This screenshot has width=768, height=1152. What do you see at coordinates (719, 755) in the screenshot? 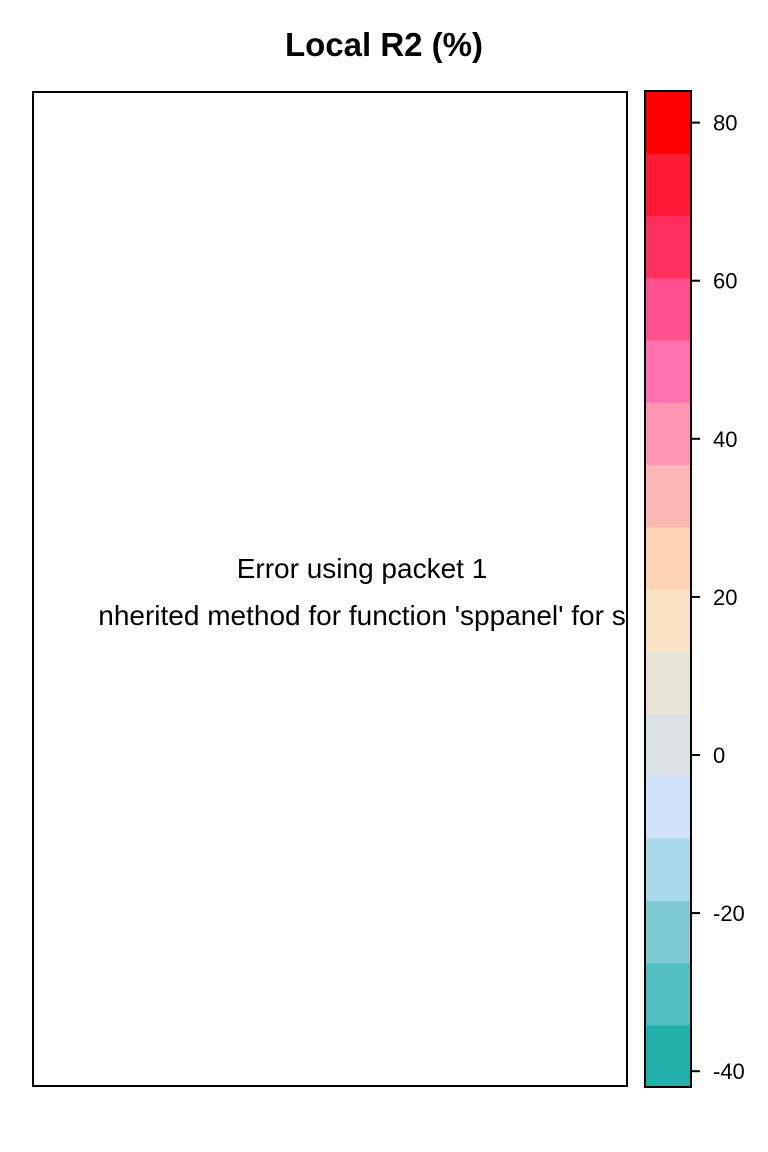
I see `color-key-tick-label: 0` at bounding box center [719, 755].